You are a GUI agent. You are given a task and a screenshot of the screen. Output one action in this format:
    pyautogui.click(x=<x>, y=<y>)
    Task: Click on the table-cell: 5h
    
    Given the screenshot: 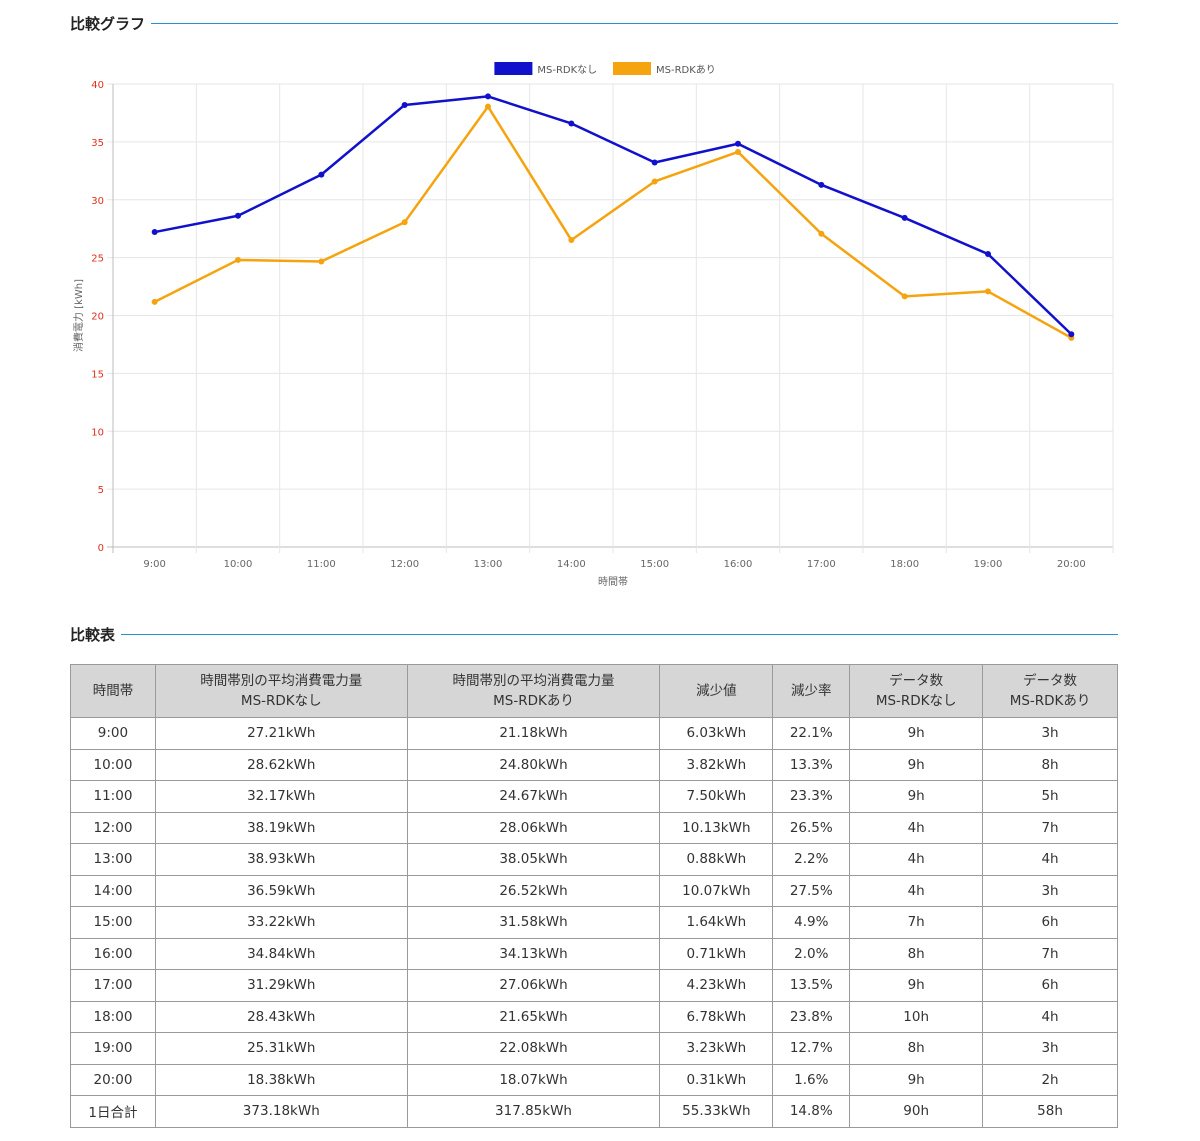 What is the action you would take?
    pyautogui.click(x=1050, y=796)
    